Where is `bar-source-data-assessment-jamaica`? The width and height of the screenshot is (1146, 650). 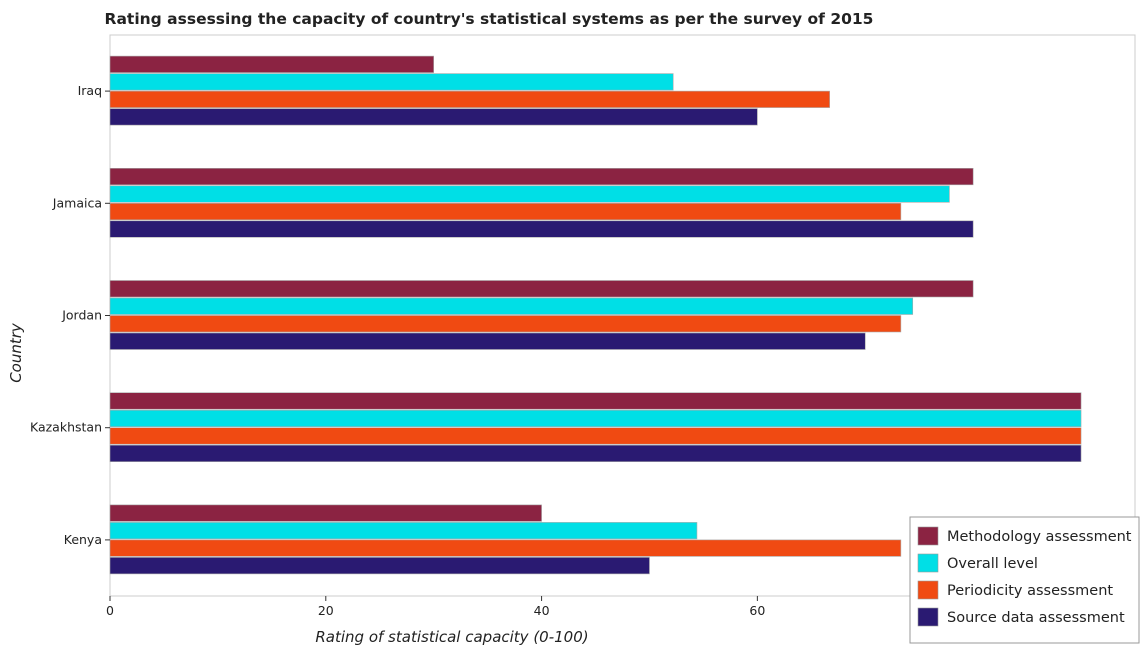 bar-source-data-assessment-jamaica is located at coordinates (541, 229).